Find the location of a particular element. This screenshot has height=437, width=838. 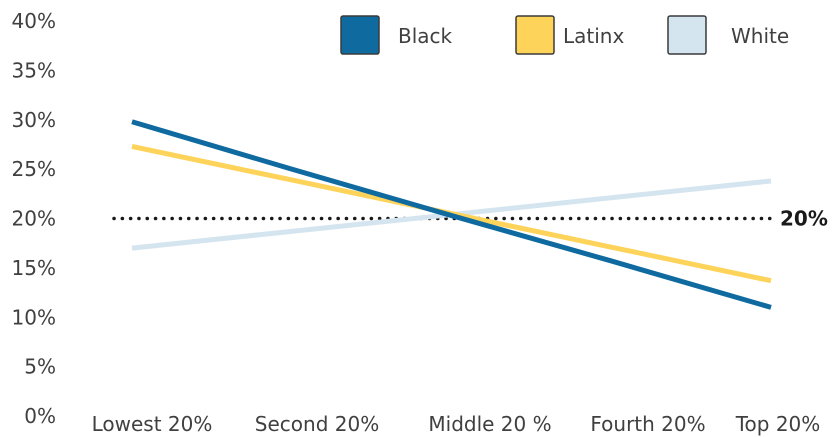

legend-label-latinx: Latinx is located at coordinates (593, 36).